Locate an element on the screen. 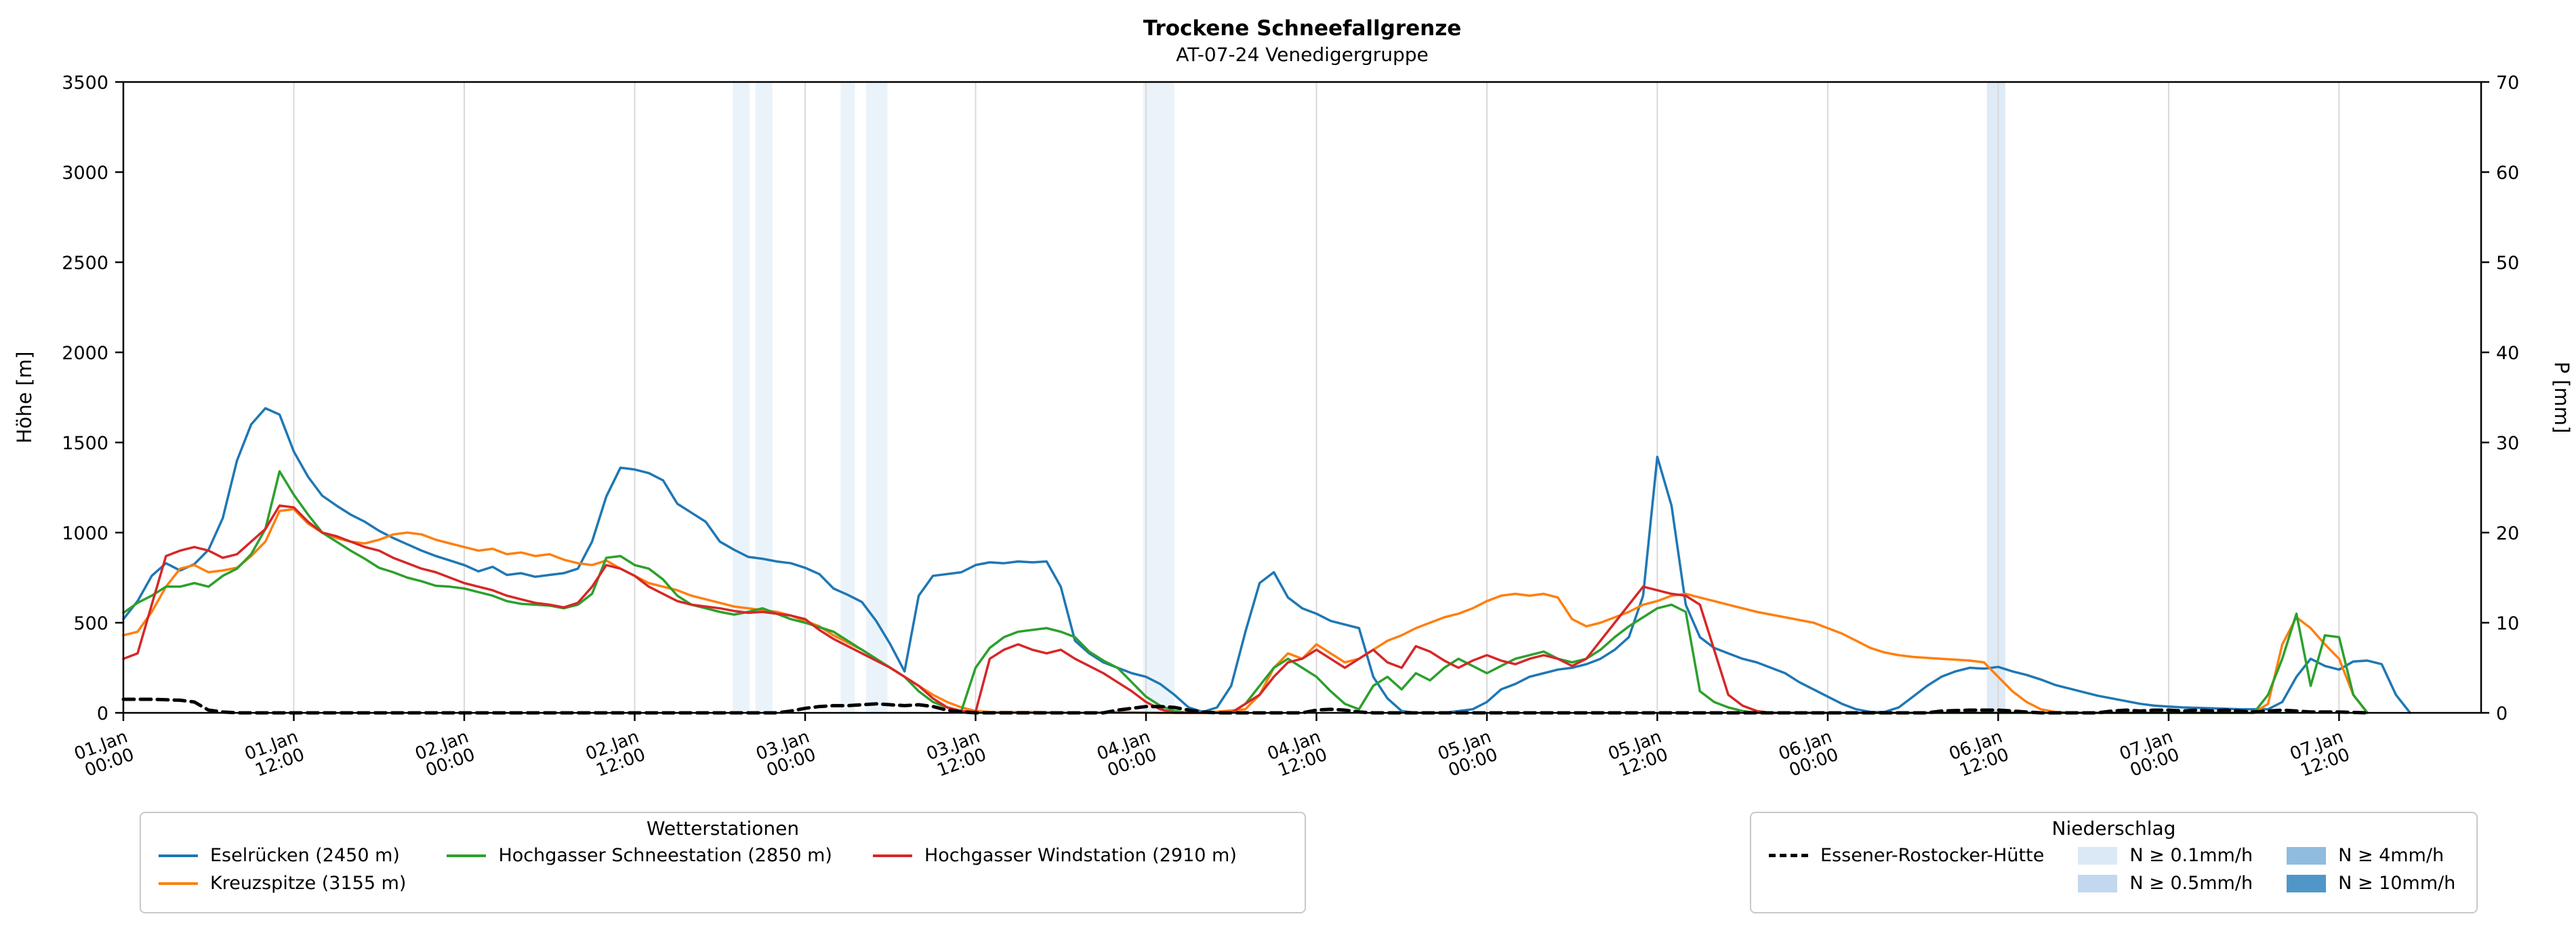 The height and width of the screenshot is (929, 2576). x-tick-label: 04.Jan00:00 is located at coordinates (1128, 754).